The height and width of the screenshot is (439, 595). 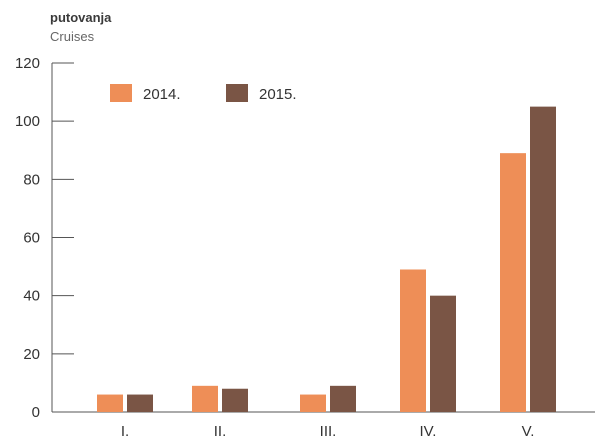 I want to click on legend-label: 2015., so click(x=278, y=94).